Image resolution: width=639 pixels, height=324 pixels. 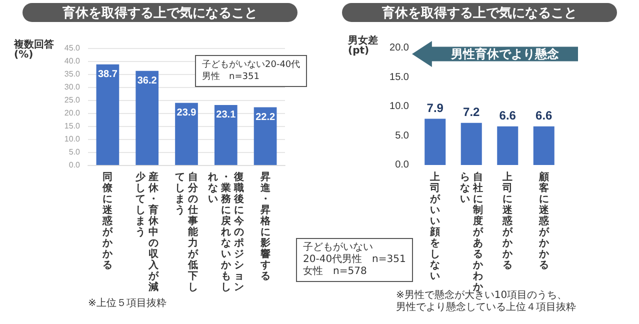 What do you see at coordinates (186, 112) in the screenshot?
I see `data-label: 23.9` at bounding box center [186, 112].